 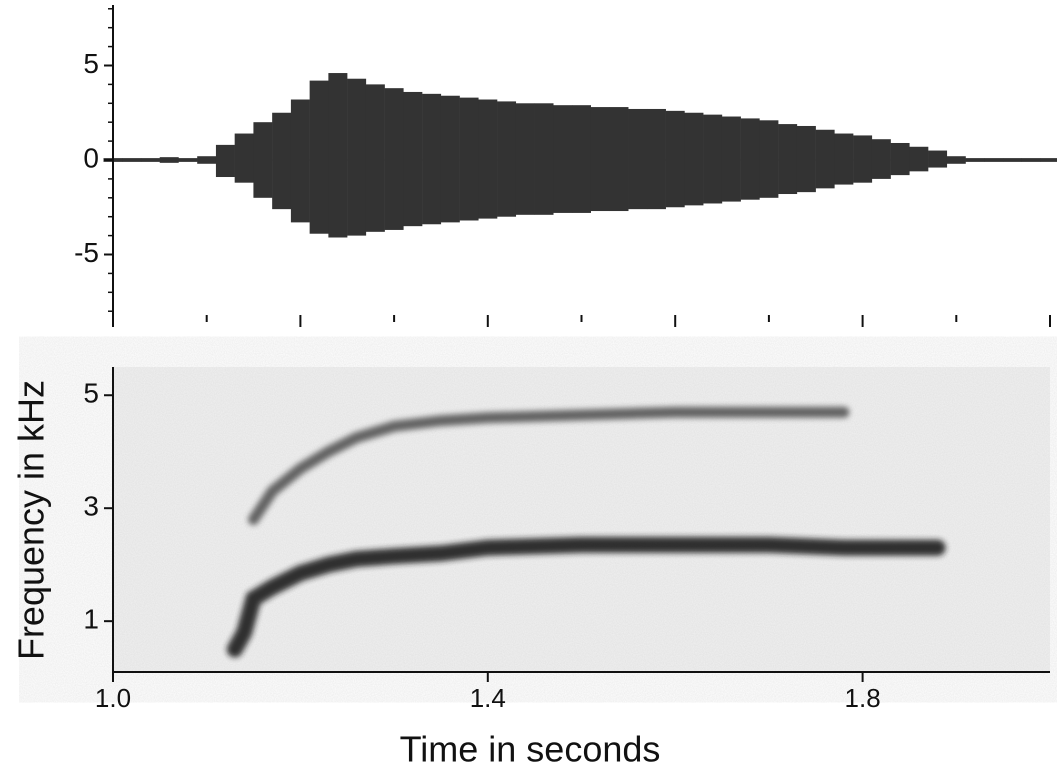 I want to click on x-axis-label: Time in seconds, so click(x=530, y=749).